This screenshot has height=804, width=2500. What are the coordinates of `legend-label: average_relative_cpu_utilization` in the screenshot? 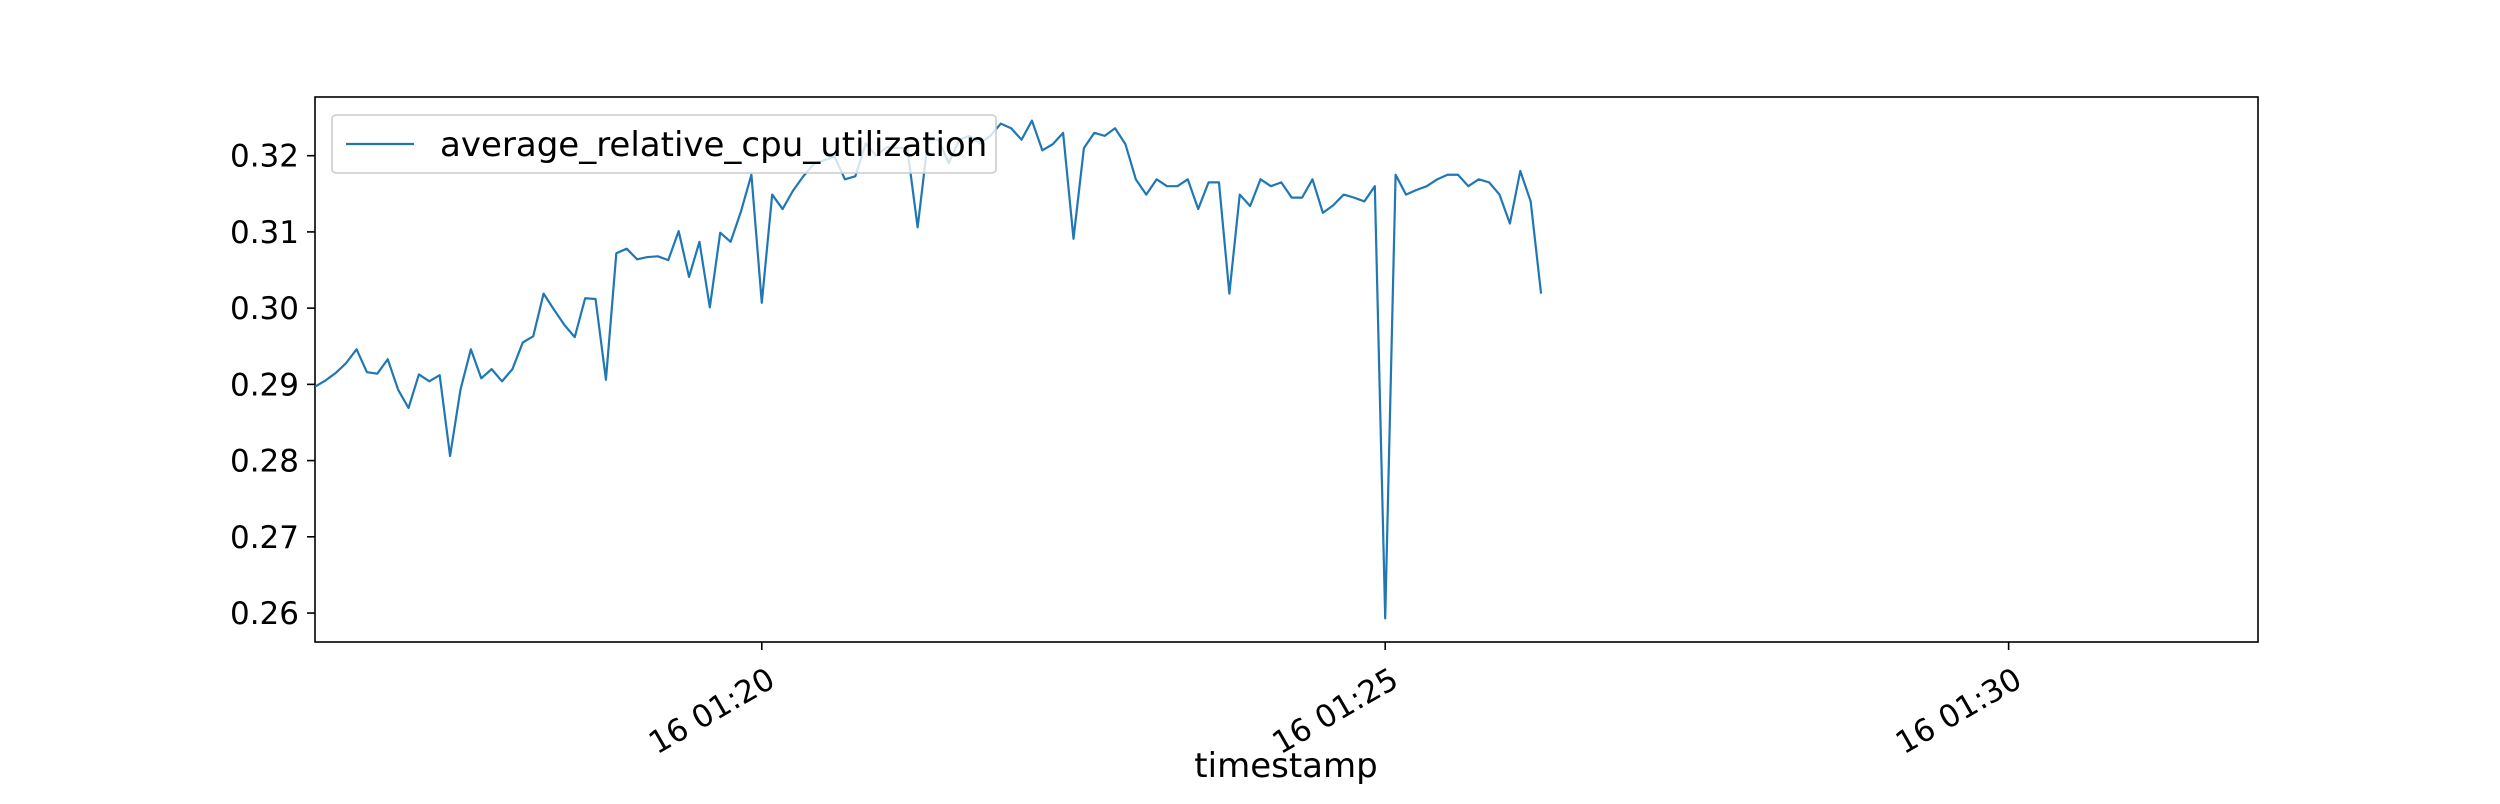 It's located at (713, 145).